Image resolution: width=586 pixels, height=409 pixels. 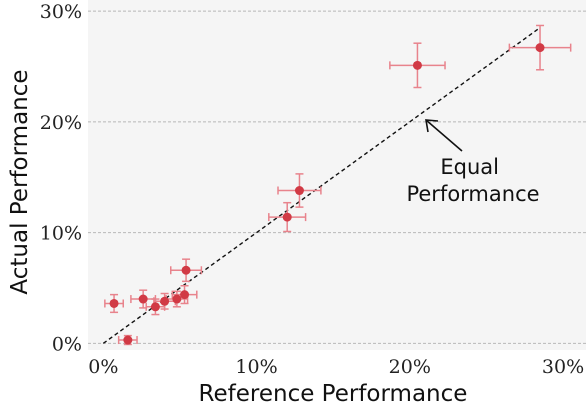 I want to click on y-tick-label: 0%, so click(x=67, y=344).